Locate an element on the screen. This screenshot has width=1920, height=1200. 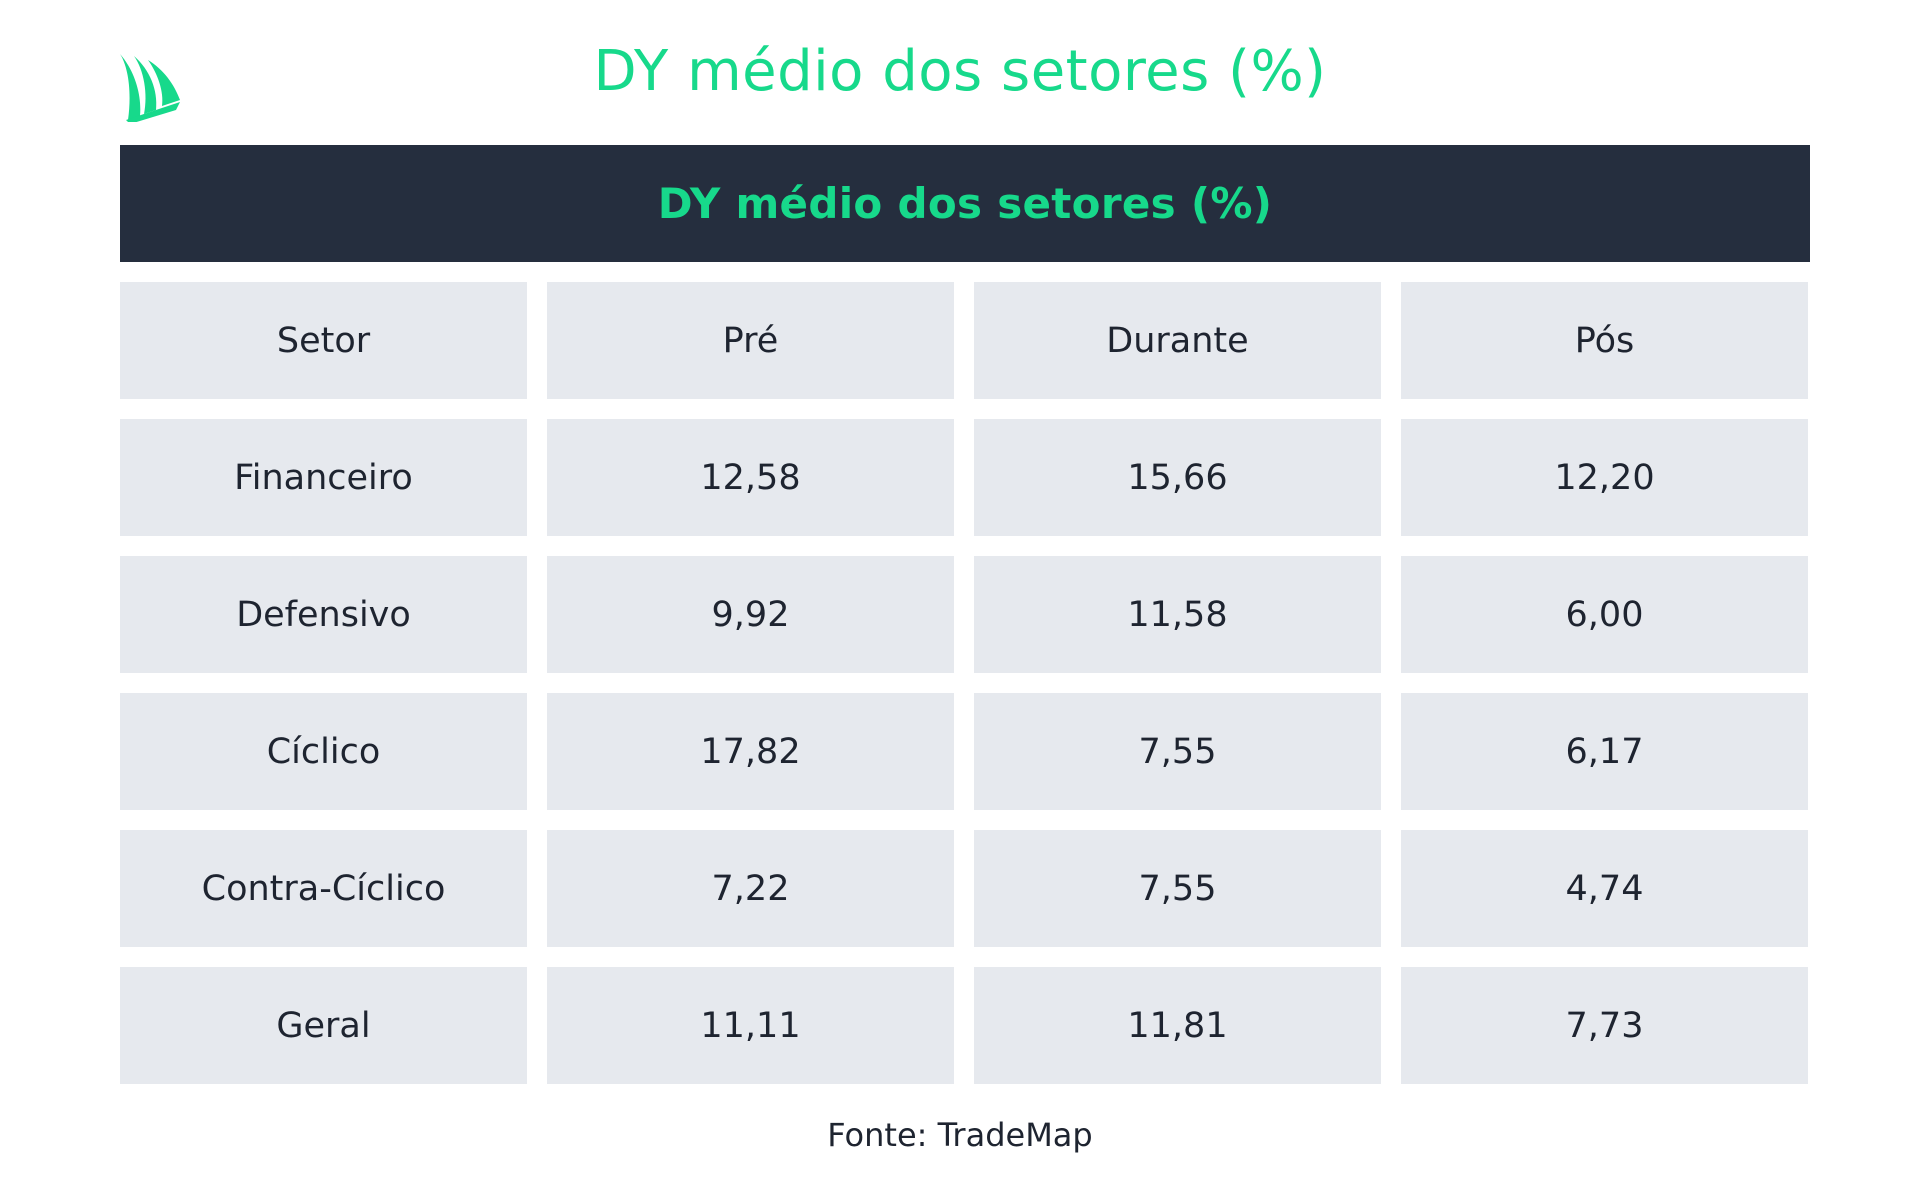
column-header-setor: Setor is located at coordinates (323, 340).